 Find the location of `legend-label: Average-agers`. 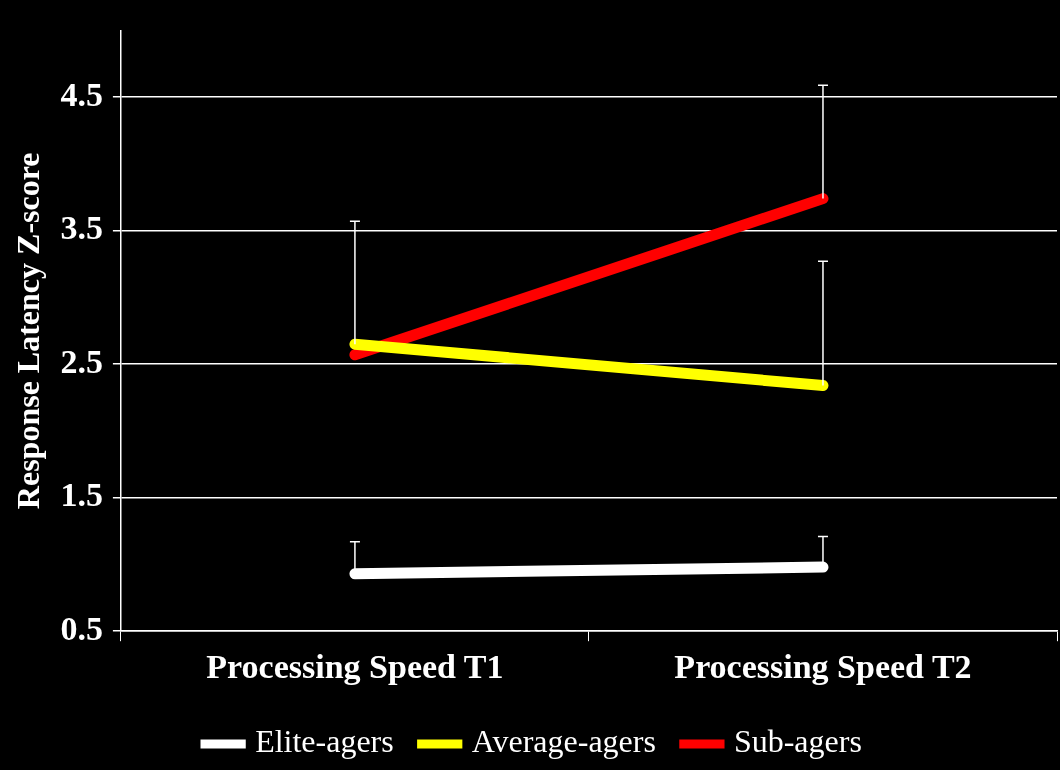

legend-label: Average-agers is located at coordinates (563, 741).